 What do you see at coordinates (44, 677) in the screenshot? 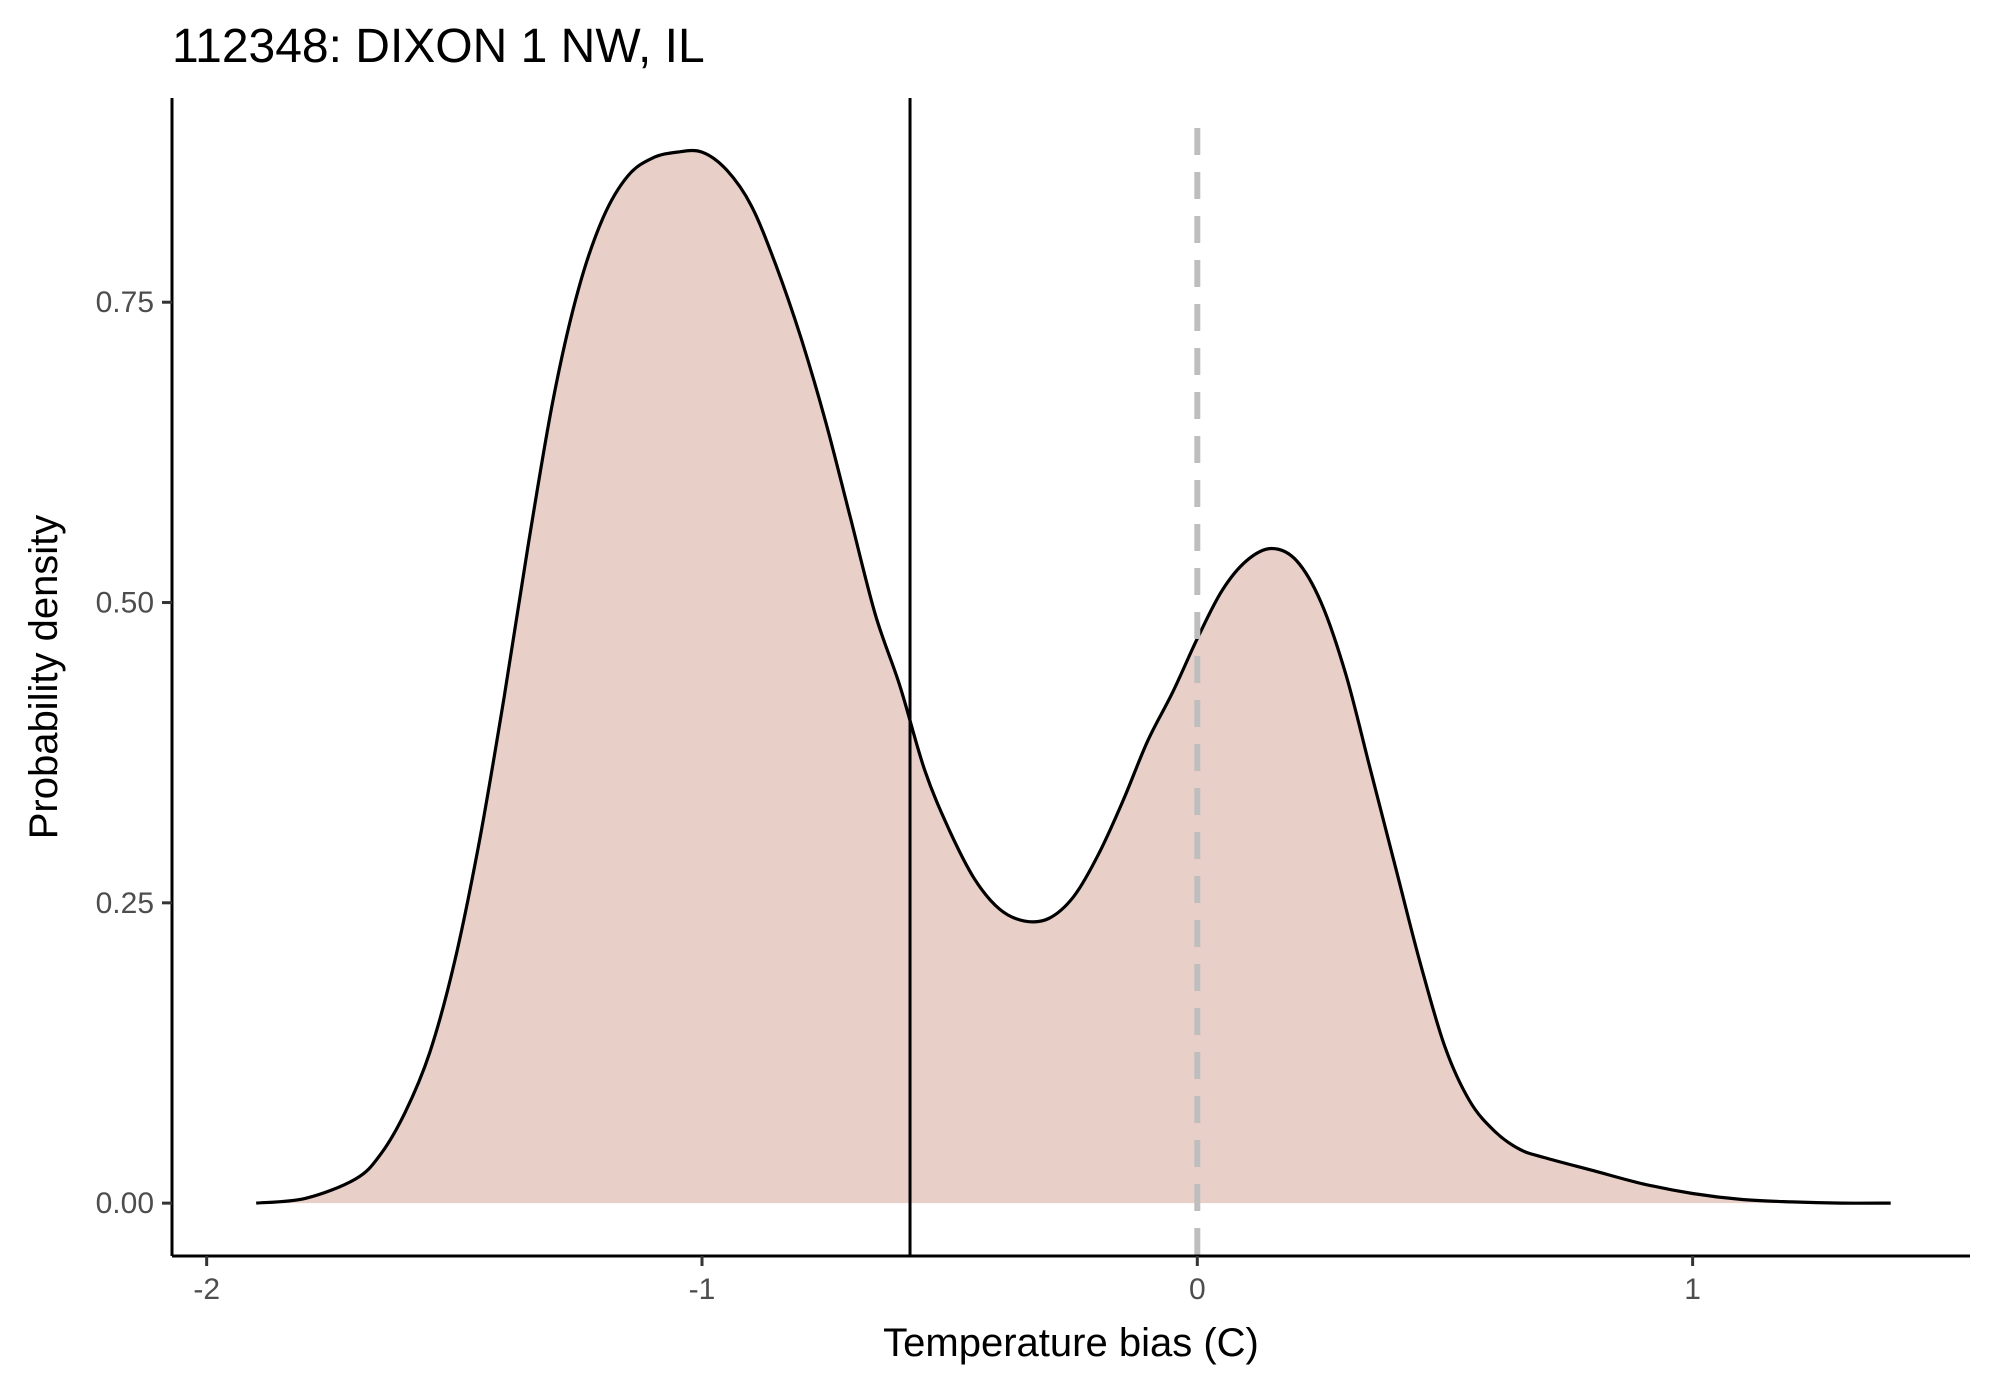
I see `y-axis-title: Probability density` at bounding box center [44, 677].